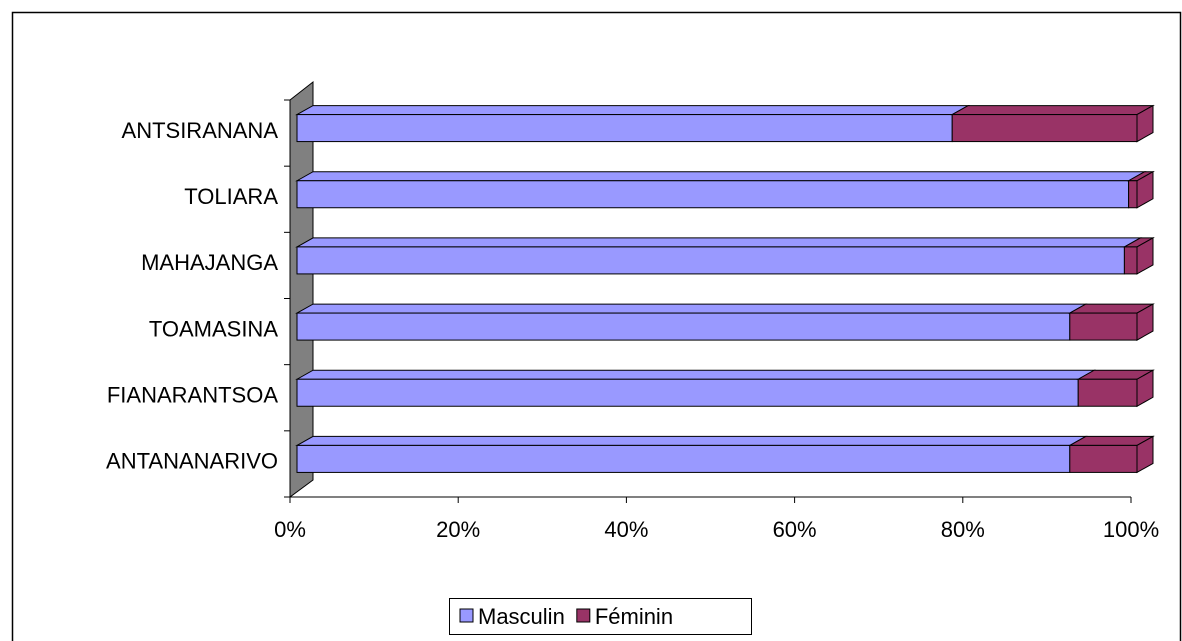 Image resolution: width=1182 pixels, height=641 pixels. What do you see at coordinates (209, 262) in the screenshot?
I see `y-tick-label: MAHAJANGA` at bounding box center [209, 262].